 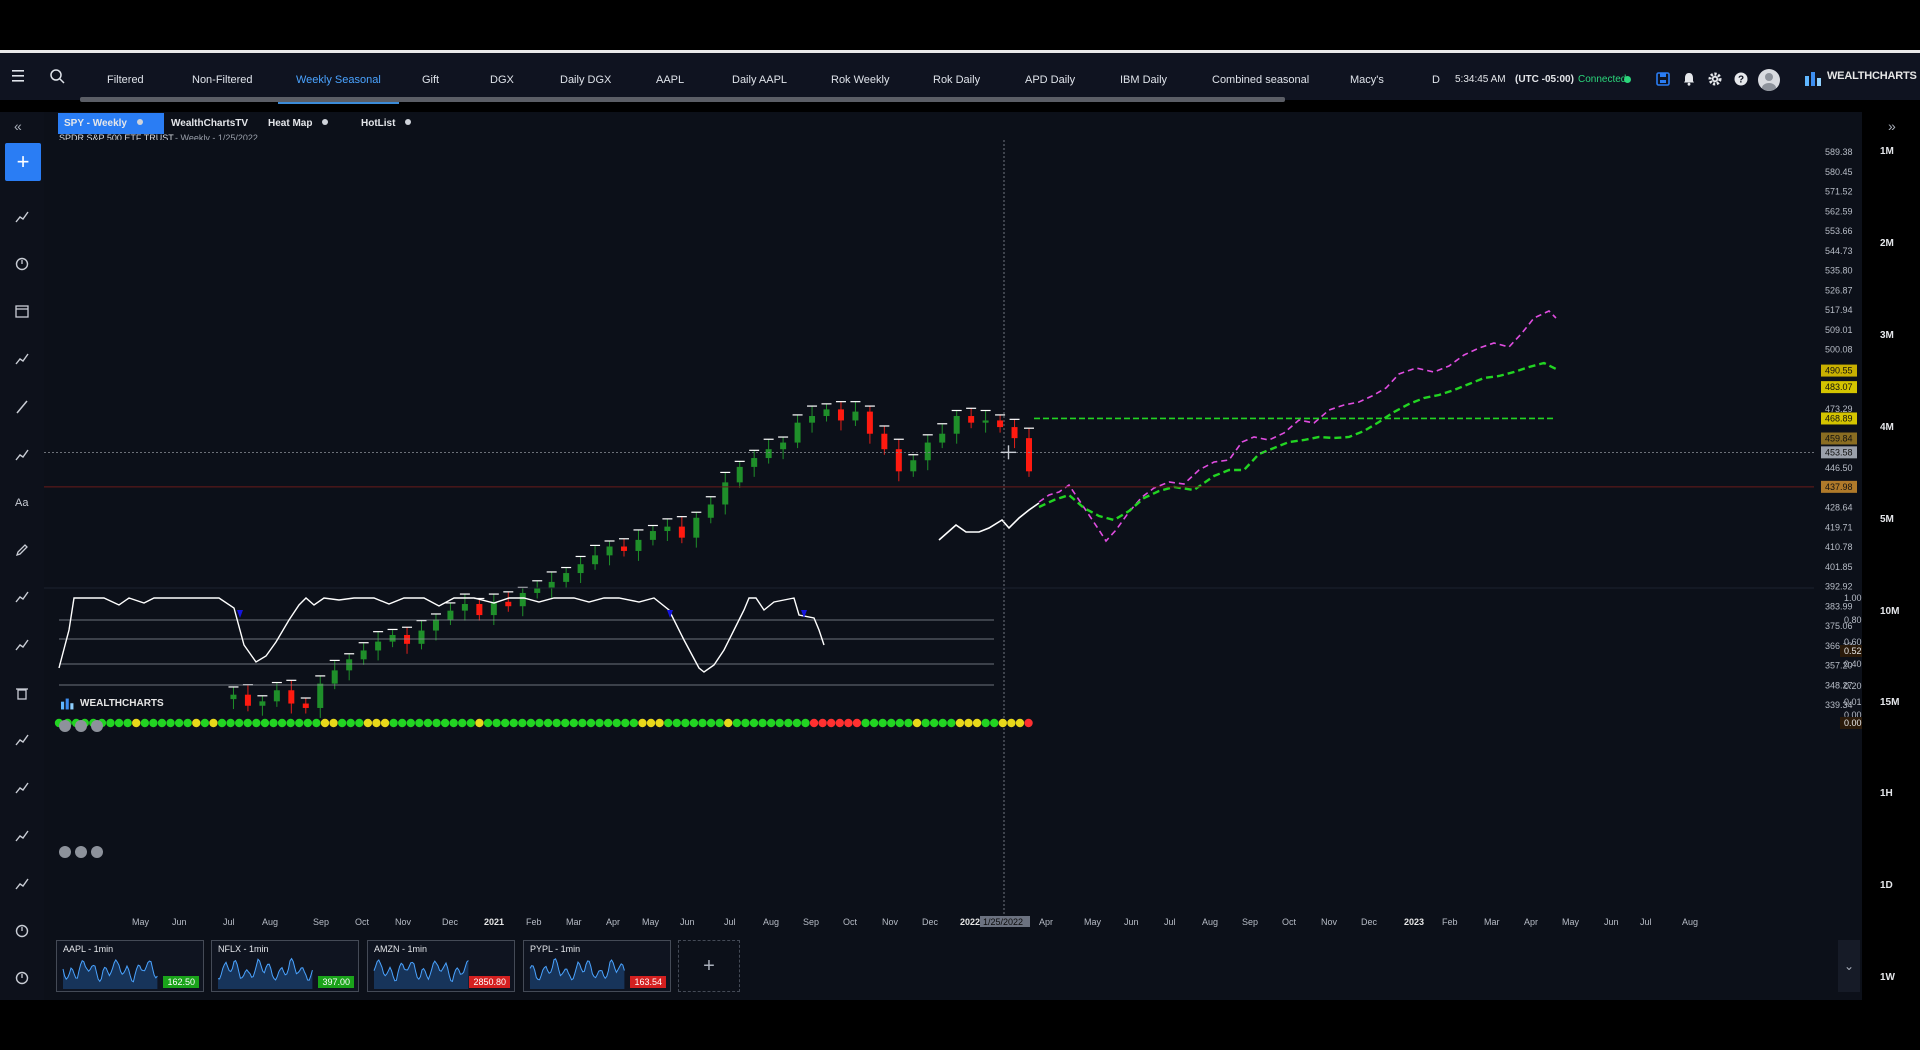 I want to click on search-icon, so click(x=58, y=77).